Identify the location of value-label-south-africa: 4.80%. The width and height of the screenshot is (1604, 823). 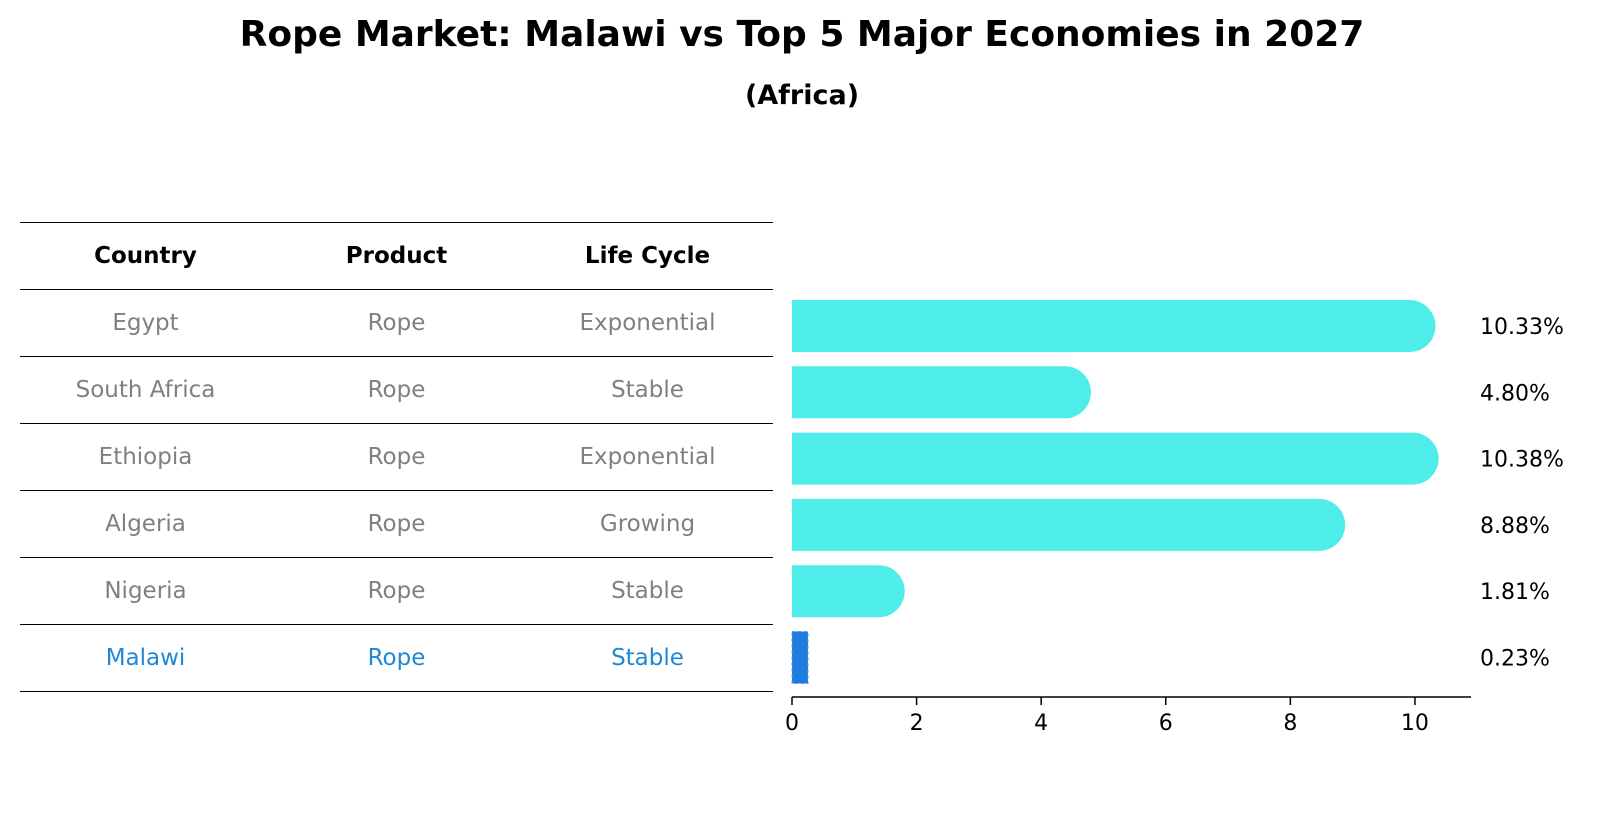
(1515, 393).